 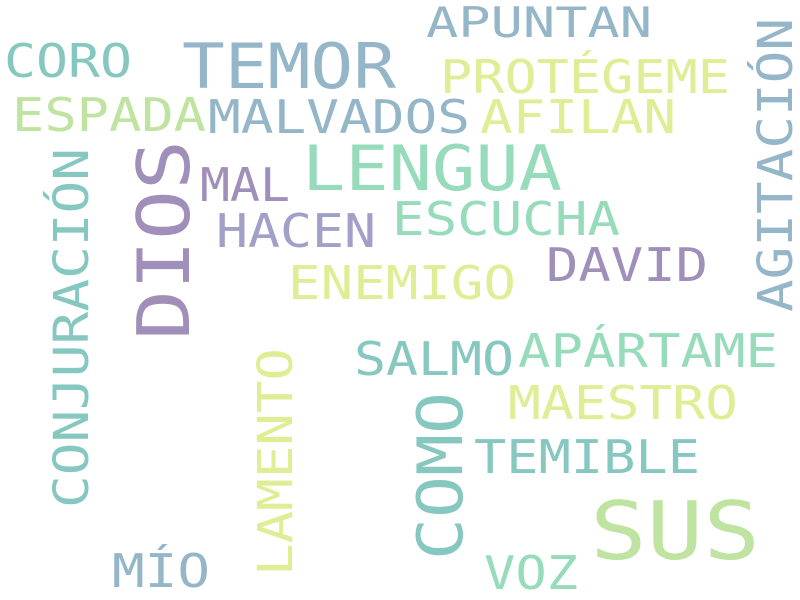 What do you see at coordinates (627, 265) in the screenshot?
I see `word-david: DAVID` at bounding box center [627, 265].